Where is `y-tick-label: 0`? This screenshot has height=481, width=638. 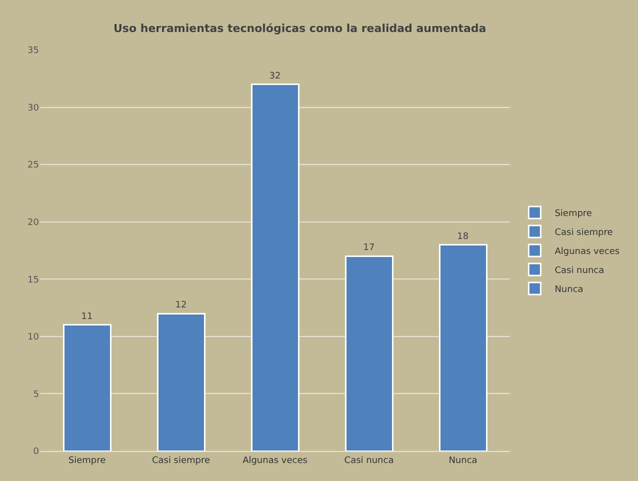
y-tick-label: 0 is located at coordinates (36, 452).